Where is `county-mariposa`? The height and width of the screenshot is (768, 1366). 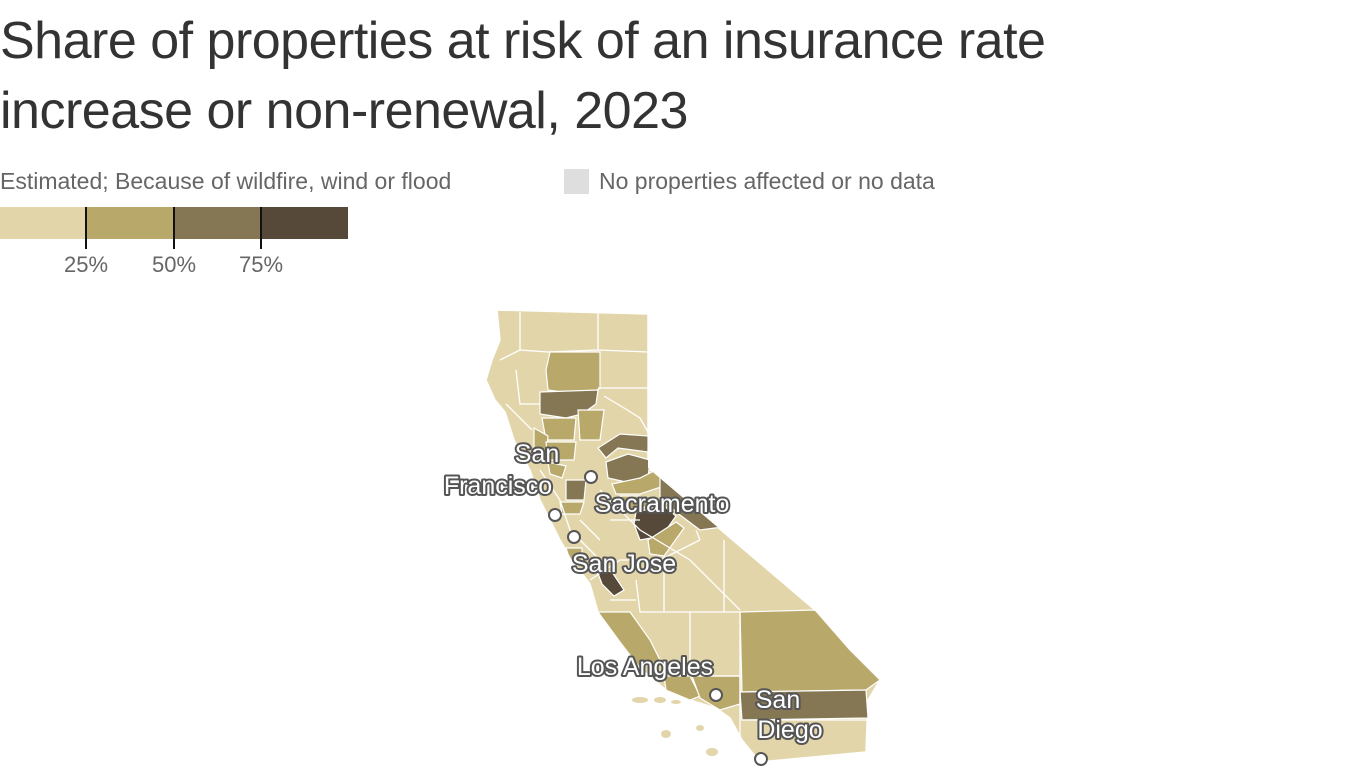
county-mariposa is located at coordinates (666, 539).